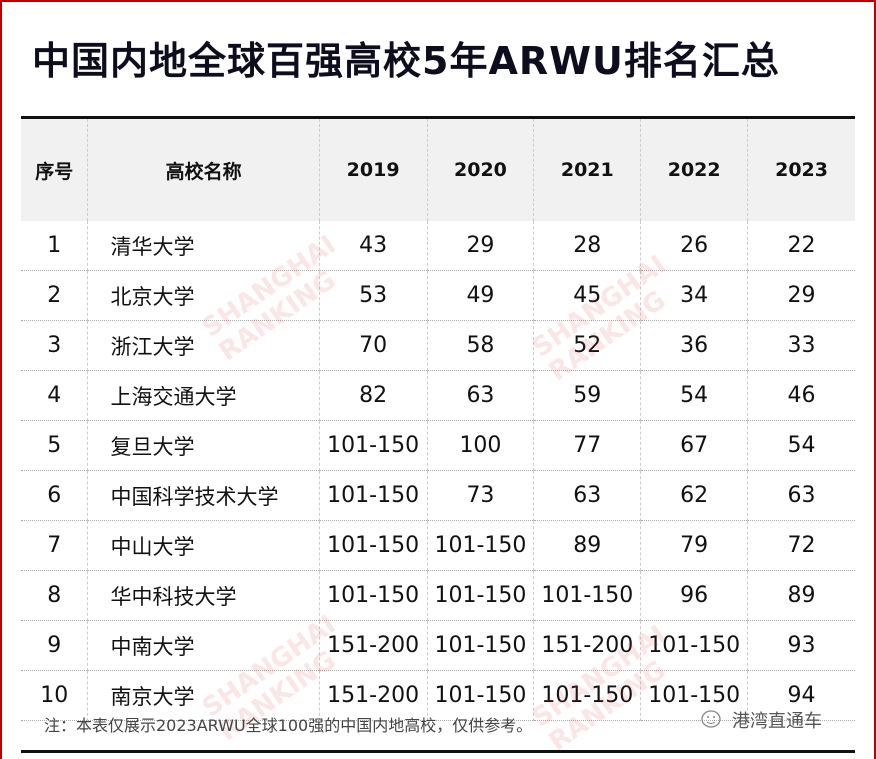 The image size is (876, 759). What do you see at coordinates (203, 595) in the screenshot?
I see `university-name-cell: 华中科技大学` at bounding box center [203, 595].